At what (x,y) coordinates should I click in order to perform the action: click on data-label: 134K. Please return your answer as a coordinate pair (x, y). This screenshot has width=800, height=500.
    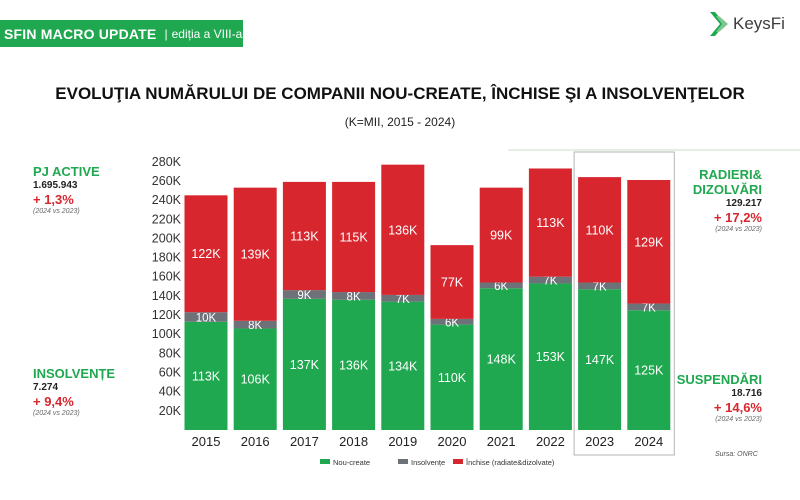
    Looking at the image, I should click on (403, 366).